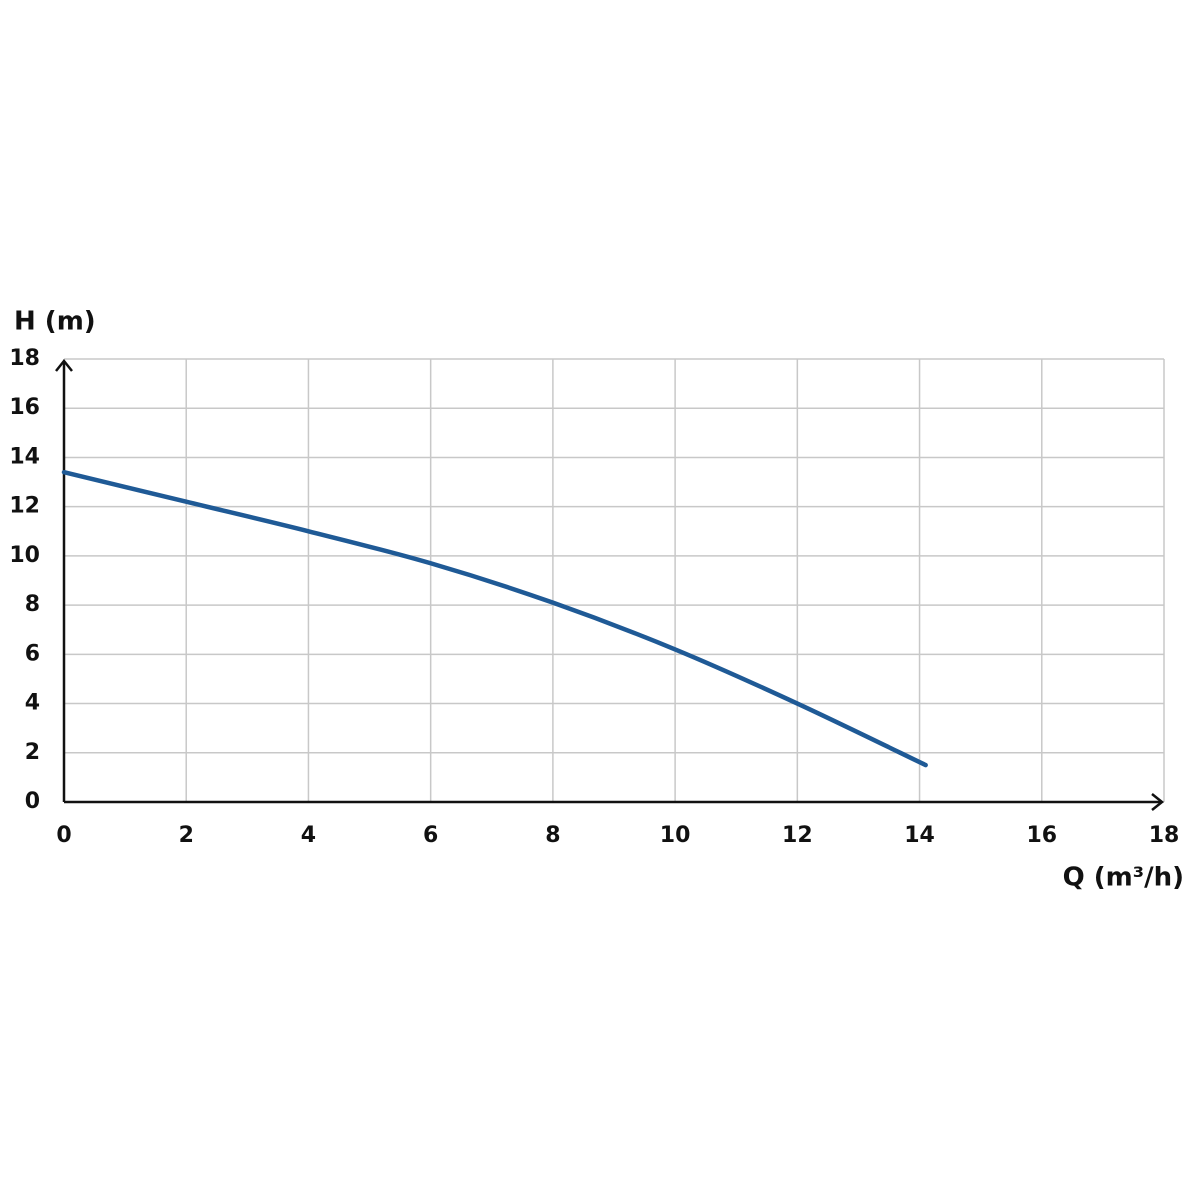 Image resolution: width=1200 pixels, height=1204 pixels. What do you see at coordinates (55, 322) in the screenshot?
I see `y-axis-label: H (m)` at bounding box center [55, 322].